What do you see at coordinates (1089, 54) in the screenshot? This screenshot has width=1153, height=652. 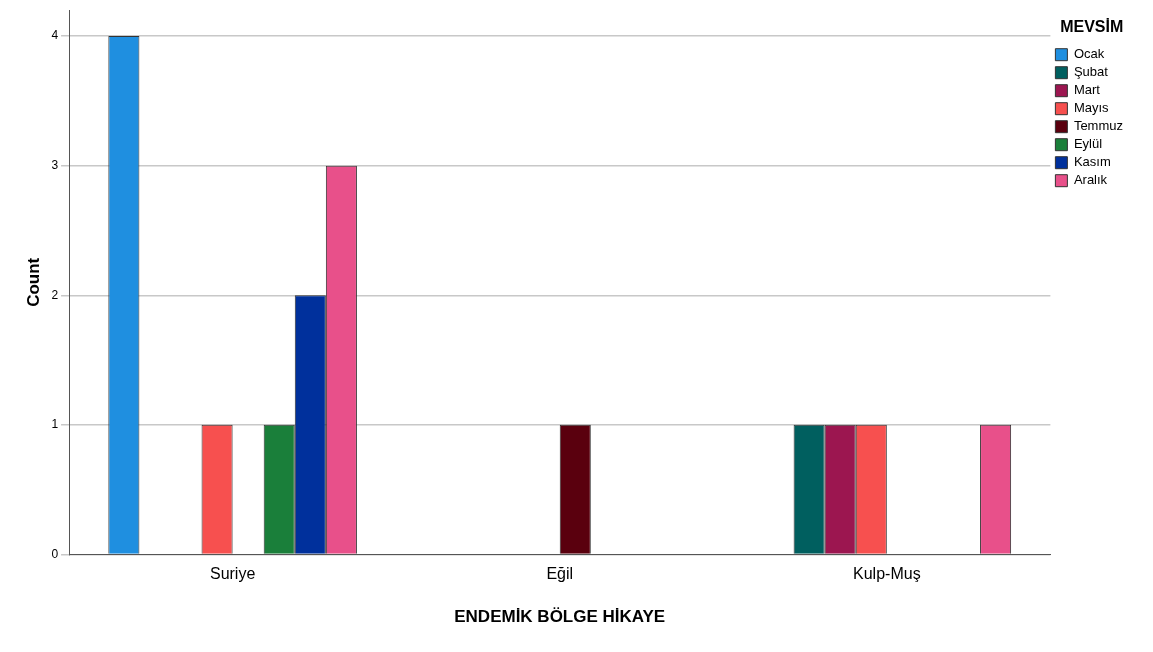 I see `legend-label: Ocak` at bounding box center [1089, 54].